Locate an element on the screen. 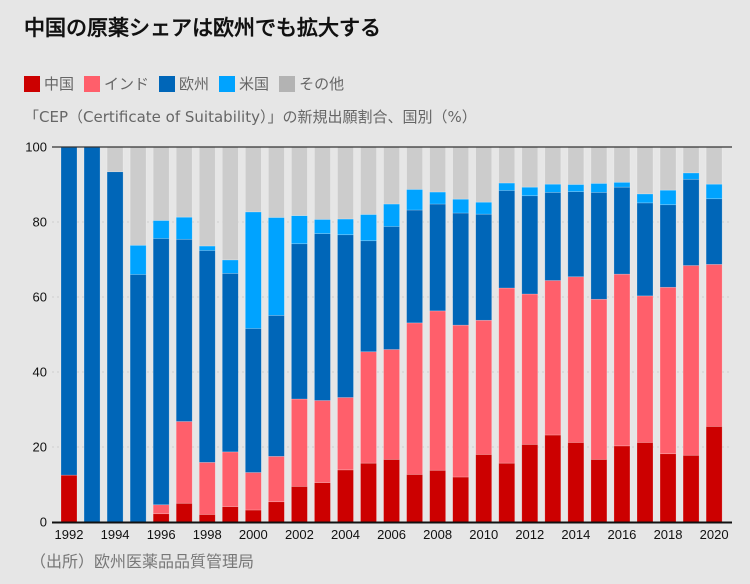  bar-stack-1992 is located at coordinates (69, 334).